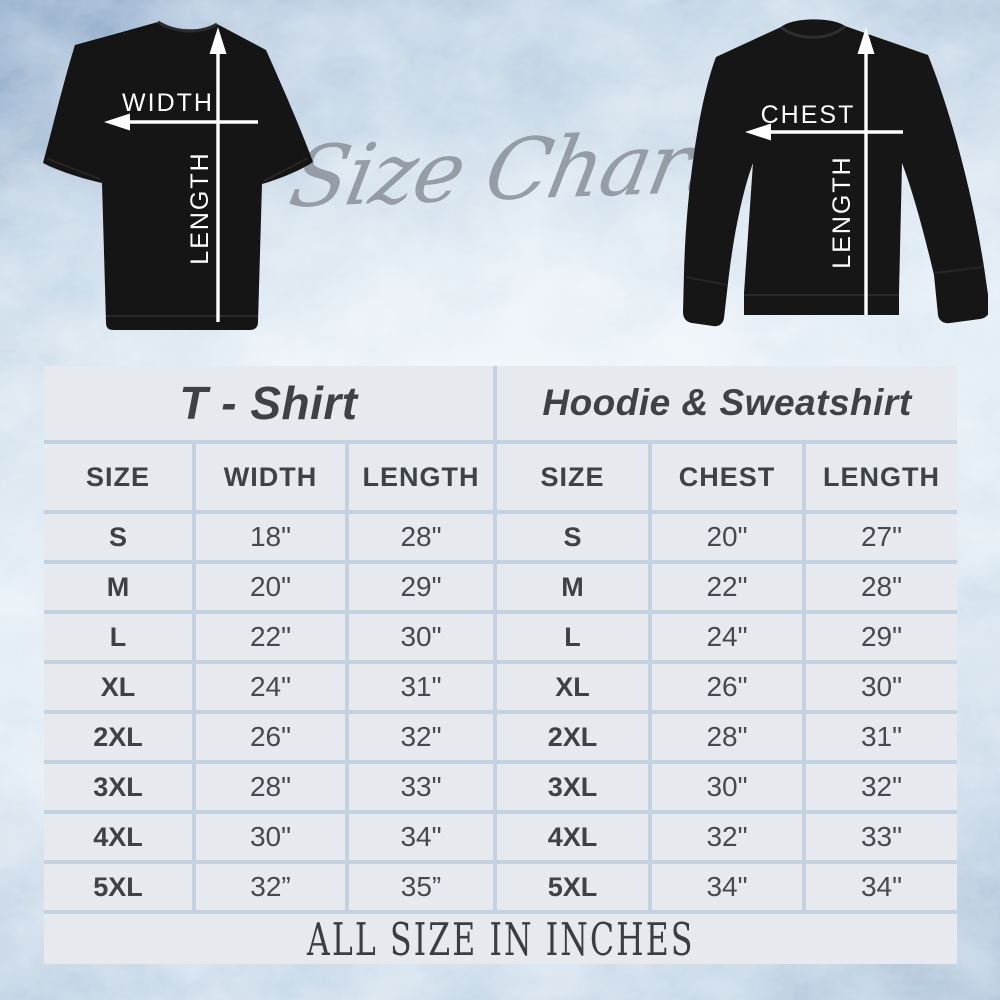 The width and height of the screenshot is (1000, 1000). I want to click on tshirt-length-label: LENGTH, so click(200, 207).